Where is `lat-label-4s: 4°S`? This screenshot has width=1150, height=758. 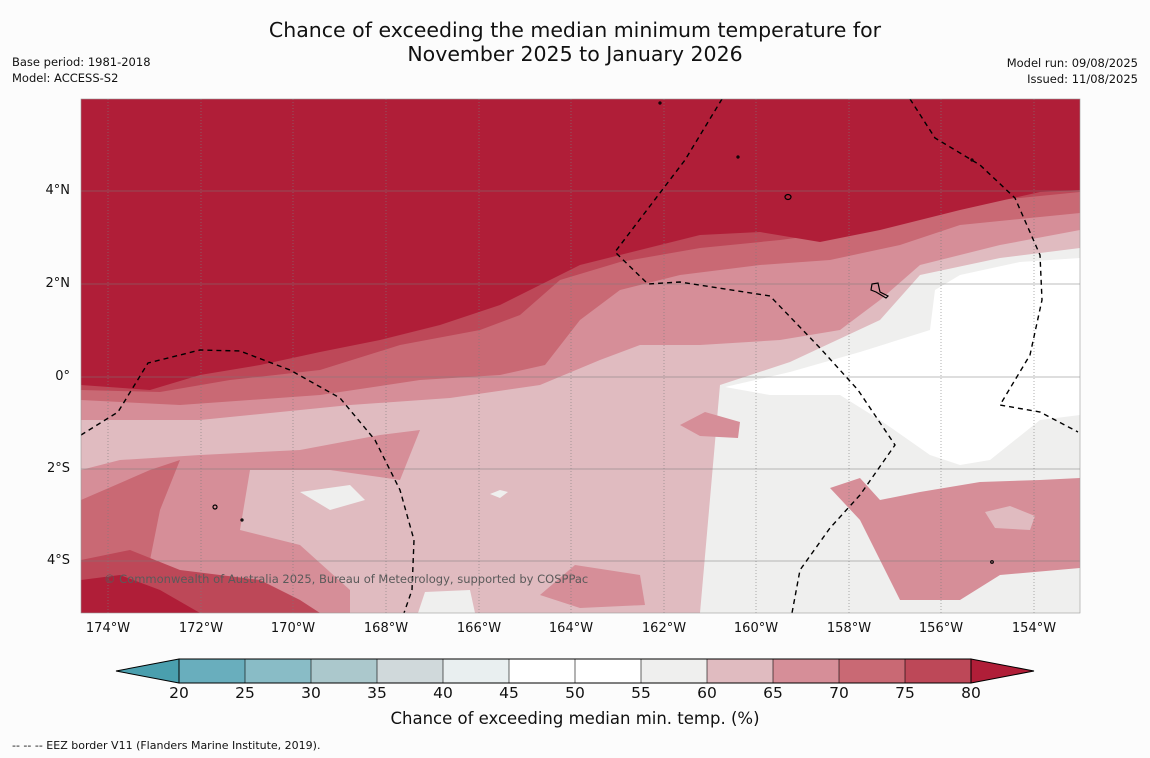
lat-label-4s: 4°S is located at coordinates (58, 560).